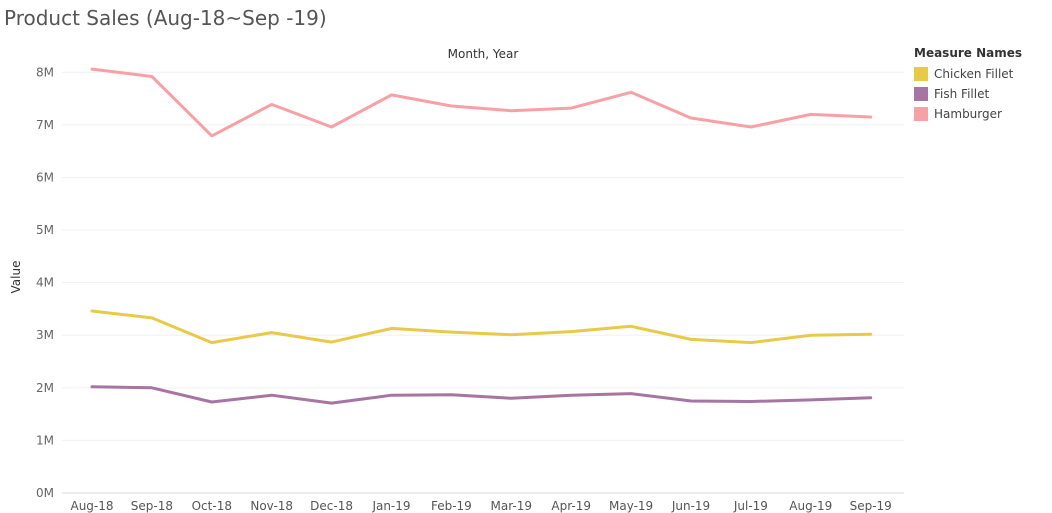 This screenshot has height=513, width=1052. I want to click on x-tick-label: Oct-18, so click(212, 506).